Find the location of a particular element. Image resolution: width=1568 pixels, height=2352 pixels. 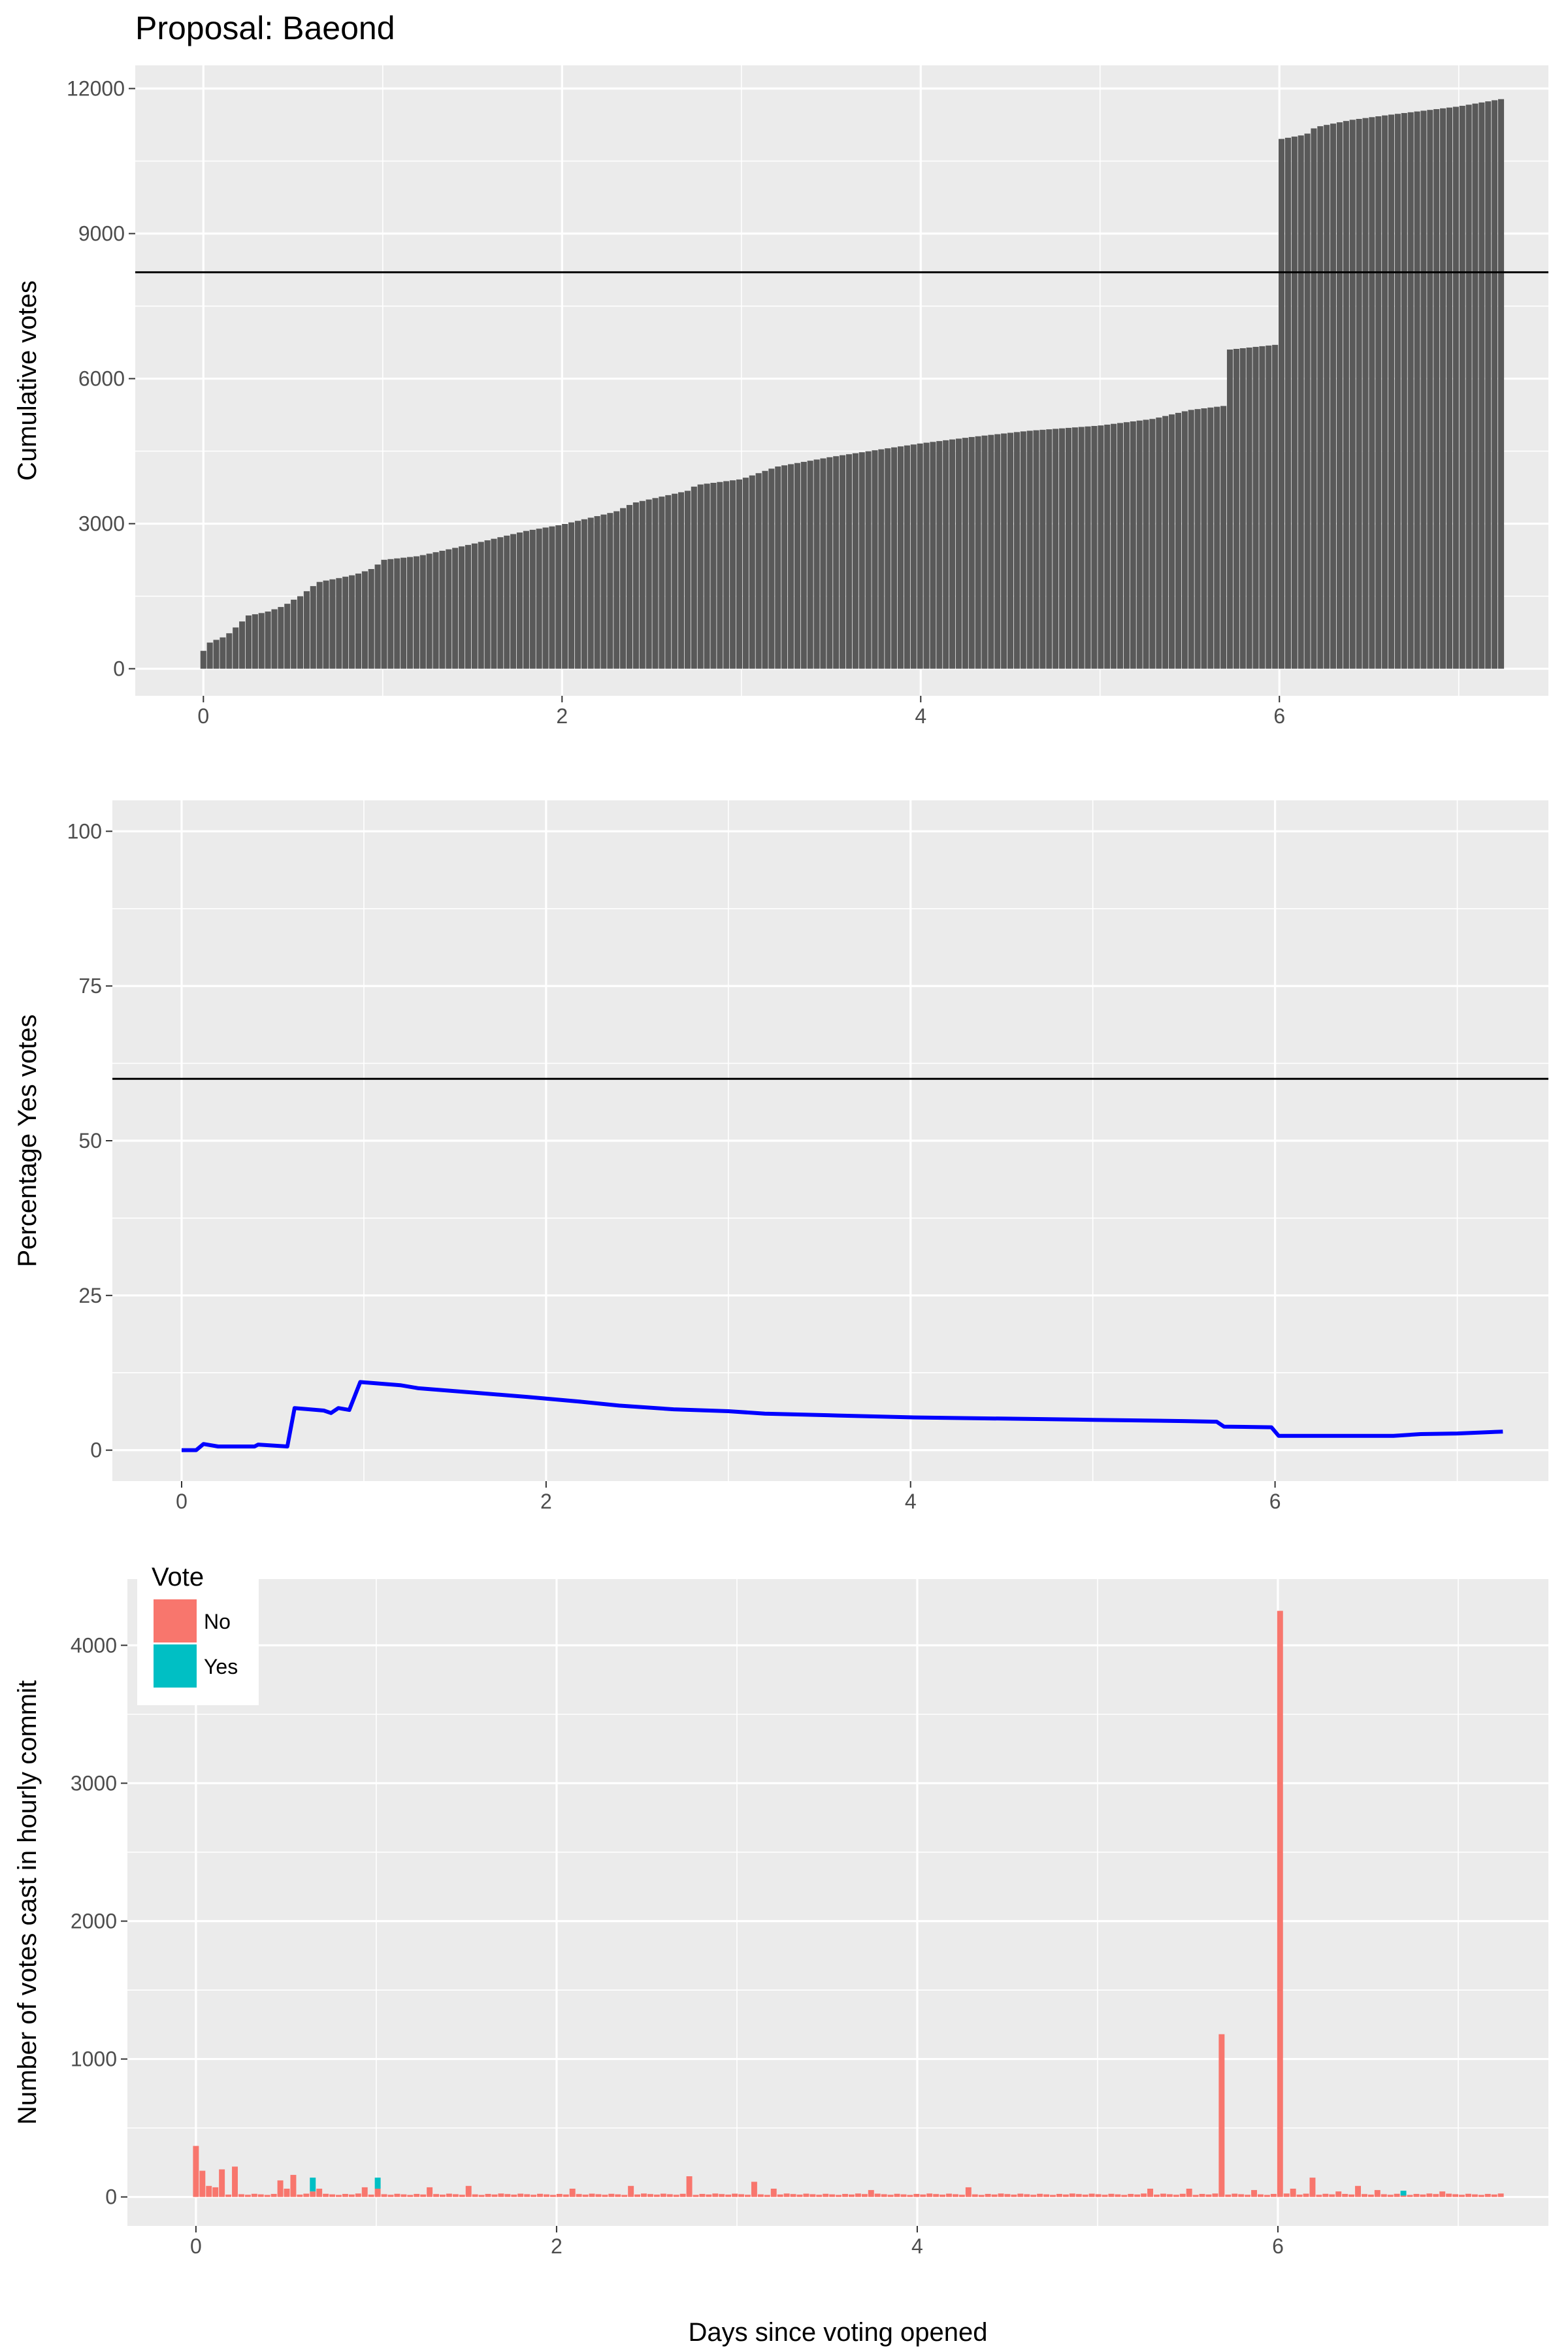

figure-title: Proposal: Baeond is located at coordinates (265, 28).